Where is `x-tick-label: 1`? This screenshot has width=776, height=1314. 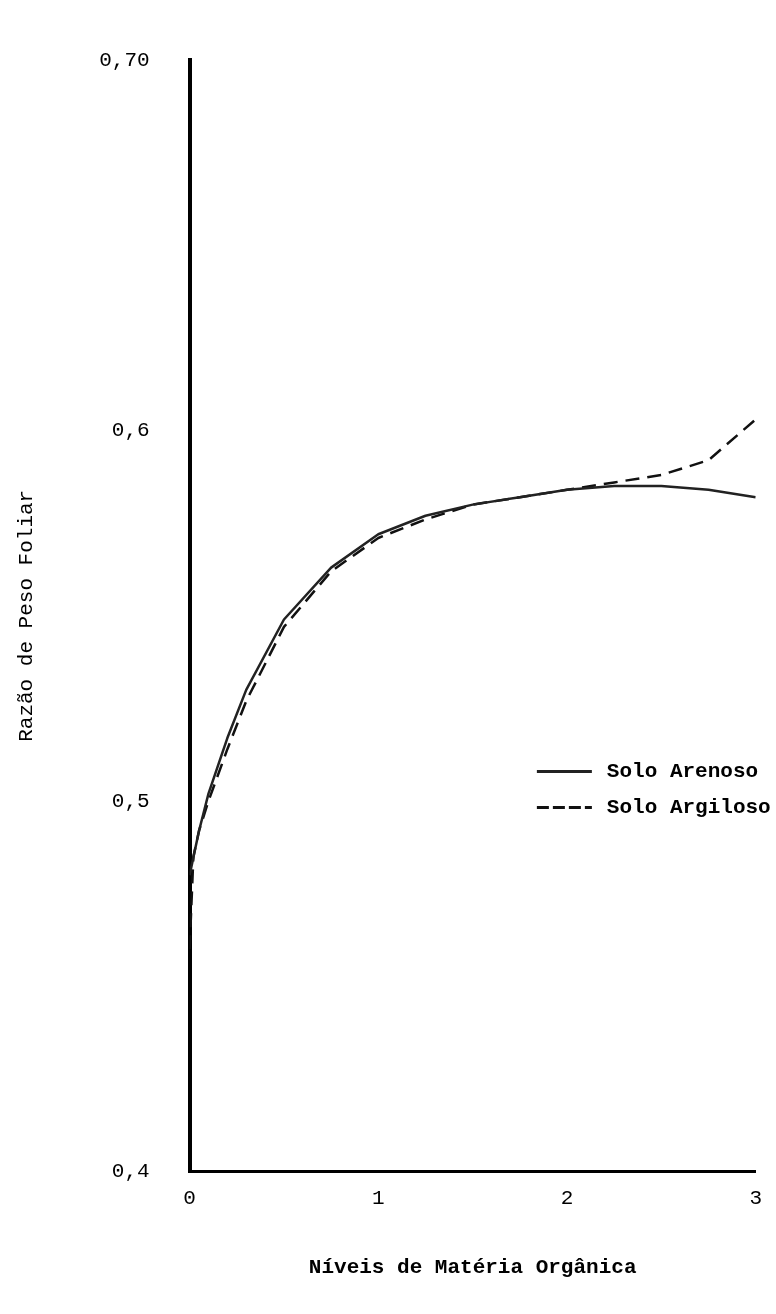
x-tick-label: 1 is located at coordinates (378, 1198).